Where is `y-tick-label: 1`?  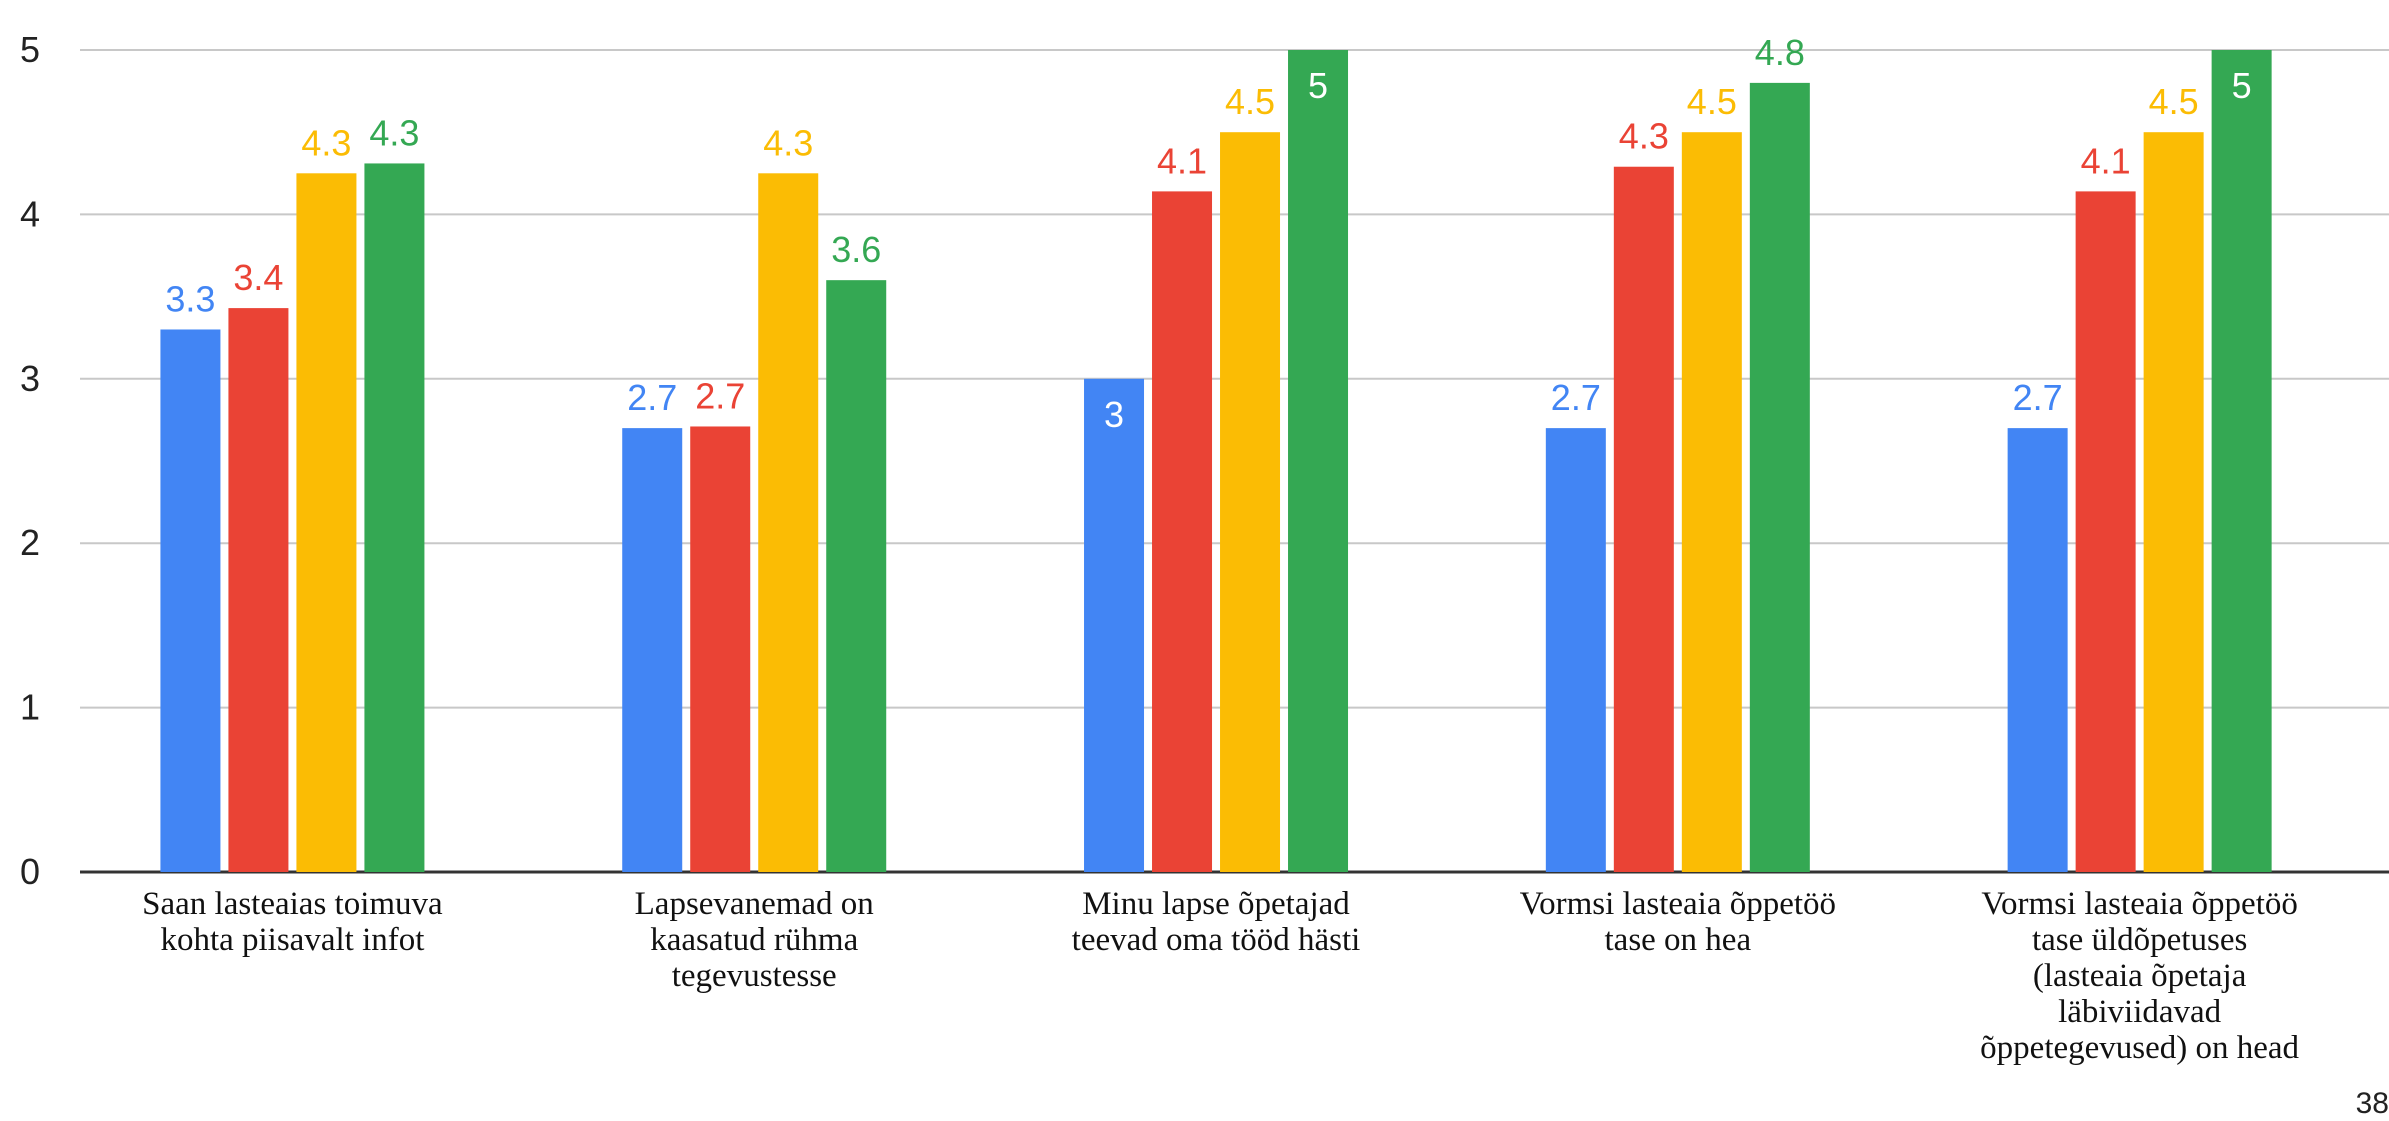 y-tick-label: 1 is located at coordinates (30, 707).